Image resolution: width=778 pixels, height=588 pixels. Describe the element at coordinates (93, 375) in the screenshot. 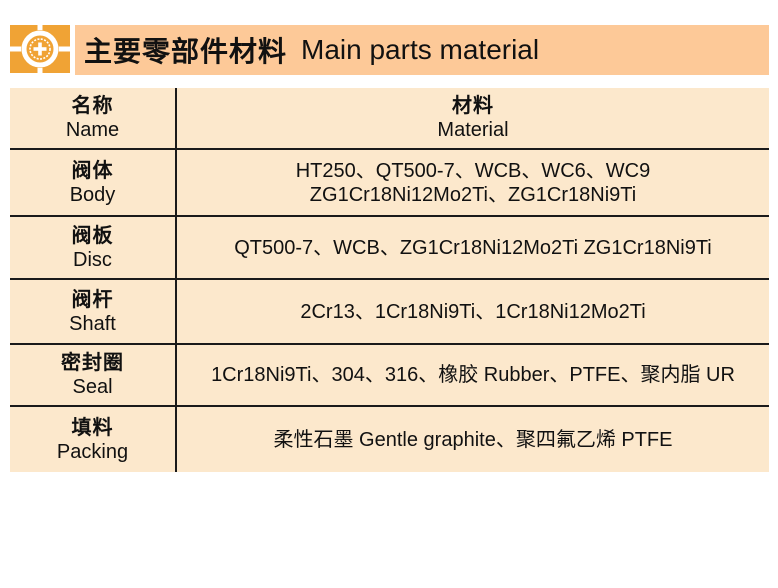

I see `name-cell: 密封圈 Seal` at that location.